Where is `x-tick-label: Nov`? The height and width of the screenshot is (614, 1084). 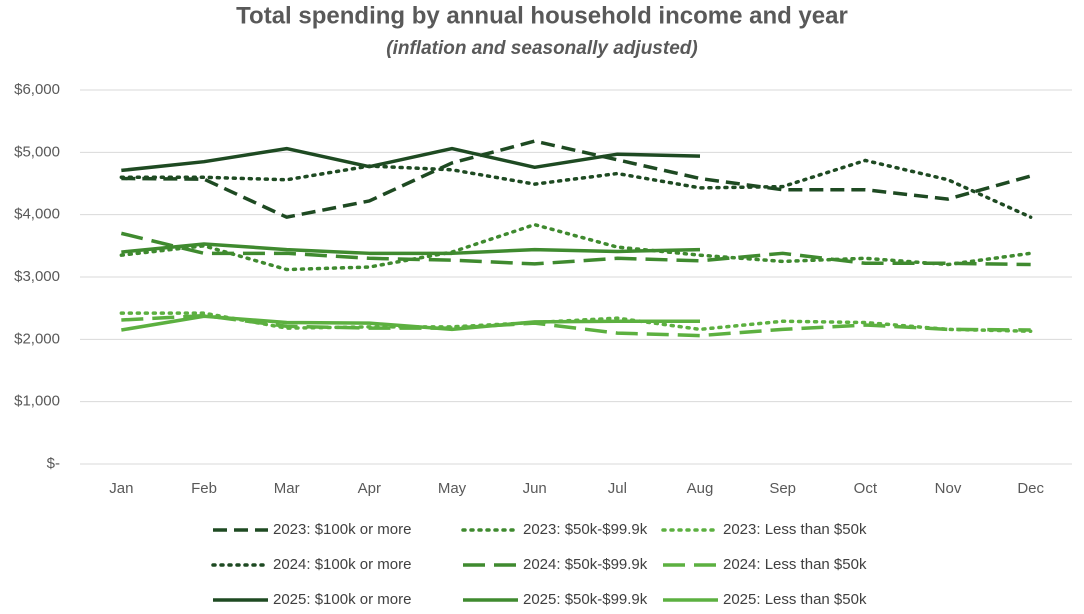
x-tick-label: Nov is located at coordinates (948, 488).